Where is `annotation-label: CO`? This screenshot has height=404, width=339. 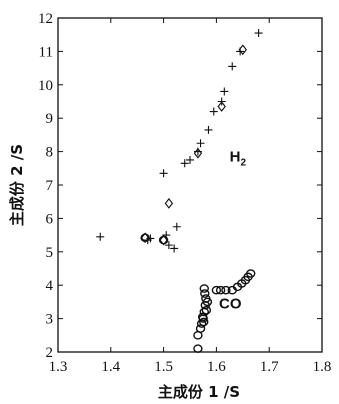 annotation-label: CO is located at coordinates (230, 304).